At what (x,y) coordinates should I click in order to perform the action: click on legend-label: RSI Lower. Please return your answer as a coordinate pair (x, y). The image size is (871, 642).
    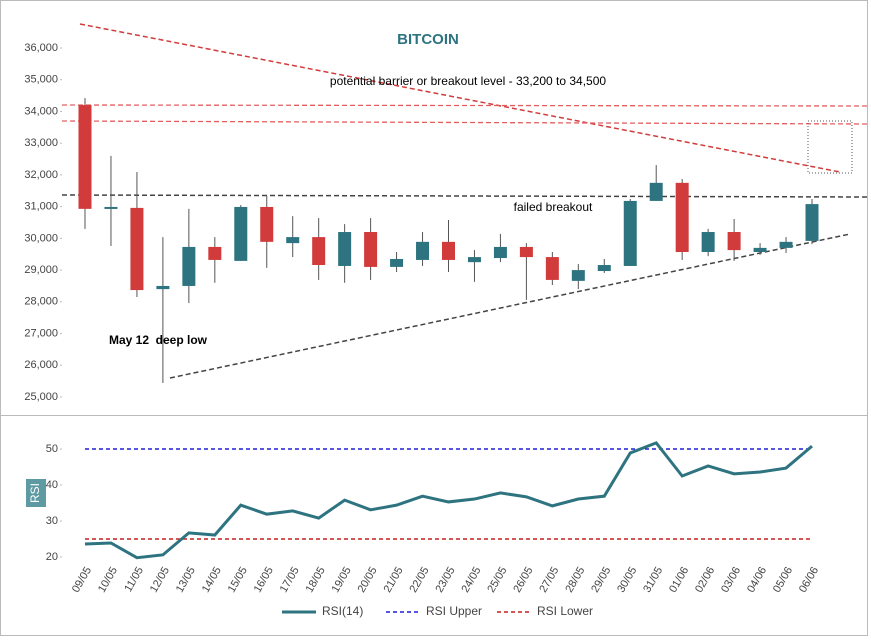
    Looking at the image, I should click on (565, 611).